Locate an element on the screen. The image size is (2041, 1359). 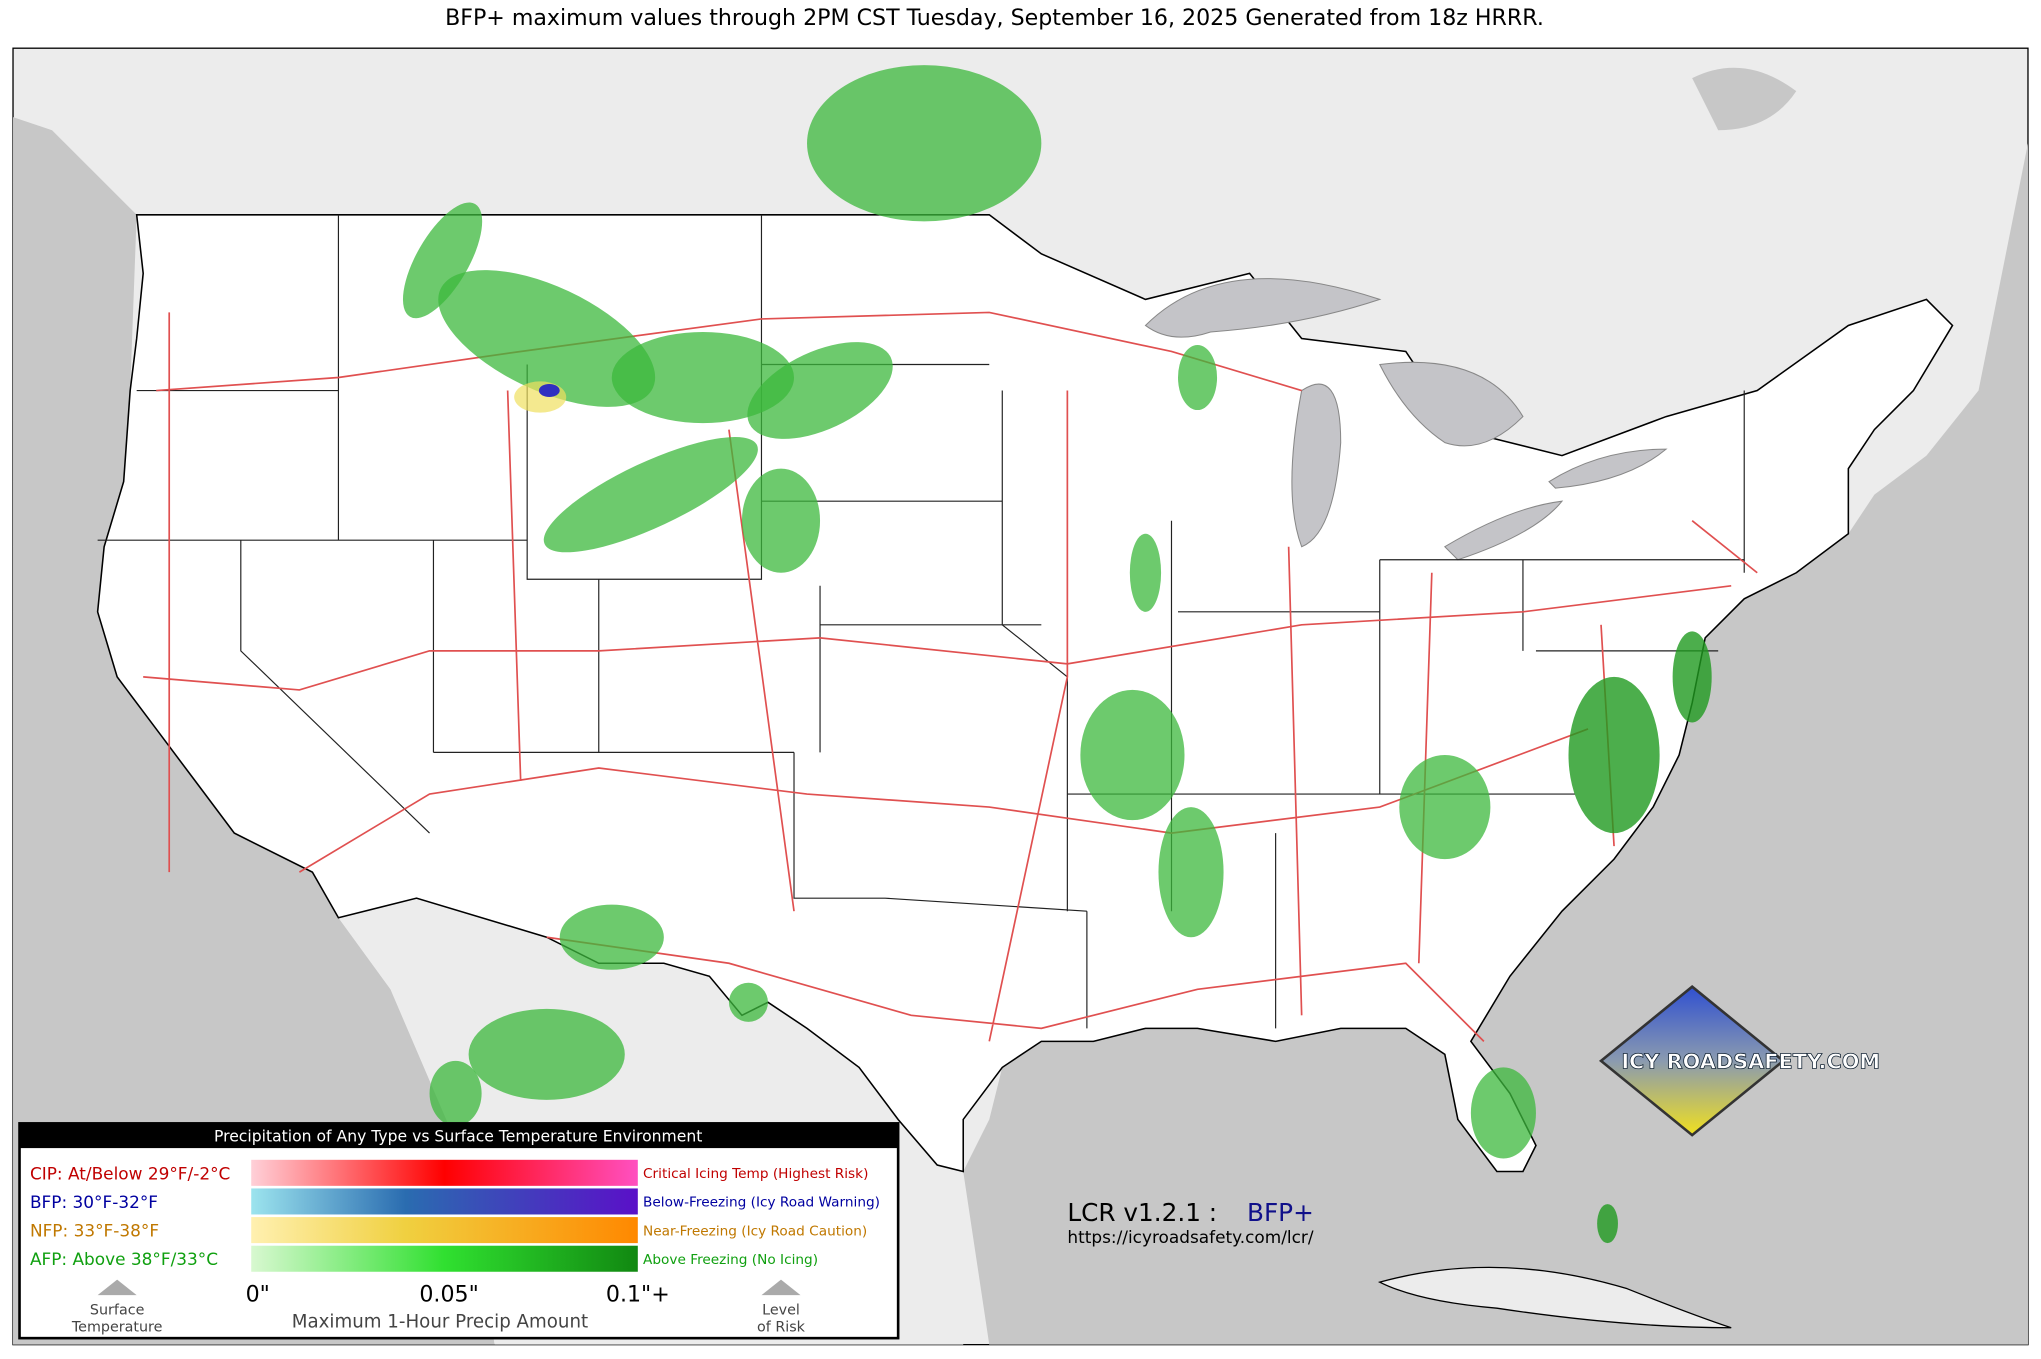
scale-label: 0.1"+ is located at coordinates (638, 1295).